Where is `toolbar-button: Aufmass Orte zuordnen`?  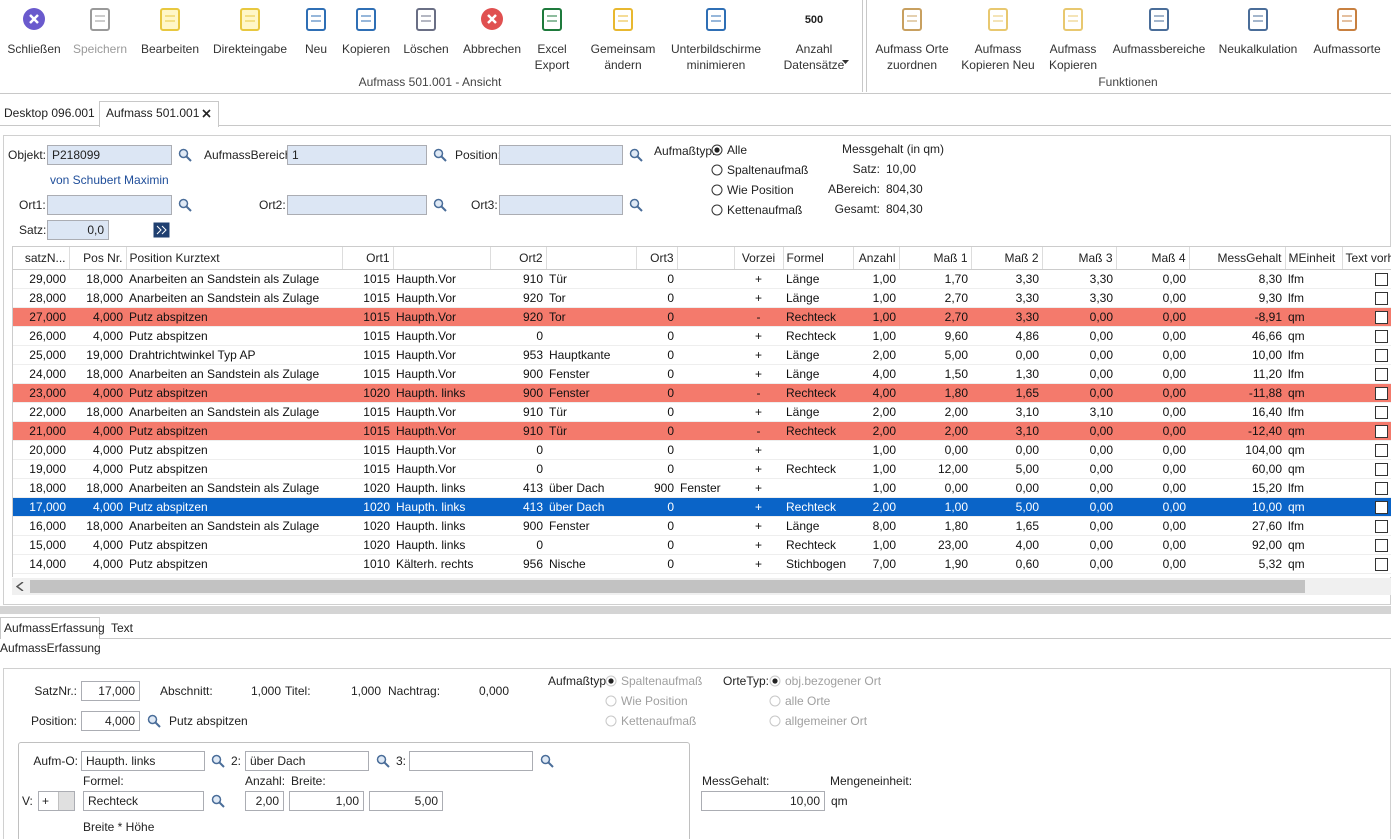 toolbar-button: Aufmass Orte zuordnen is located at coordinates (912, 57).